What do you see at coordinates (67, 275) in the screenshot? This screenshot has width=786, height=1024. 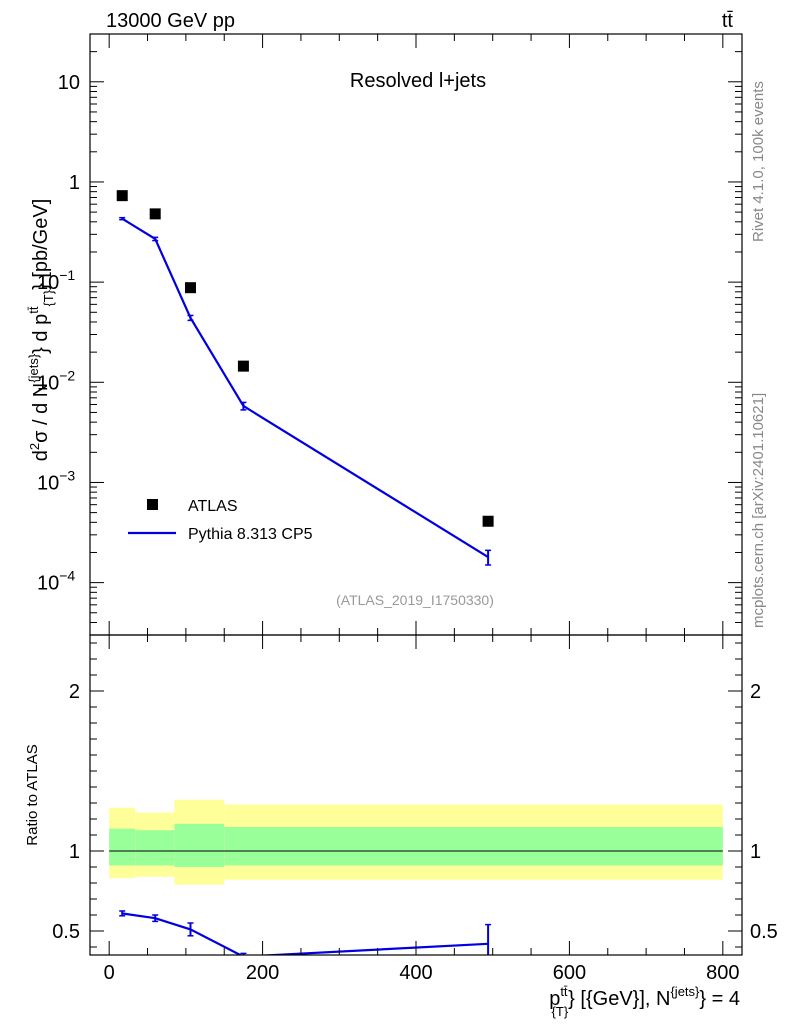 I see `main-ytick-exponent: −1` at bounding box center [67, 275].